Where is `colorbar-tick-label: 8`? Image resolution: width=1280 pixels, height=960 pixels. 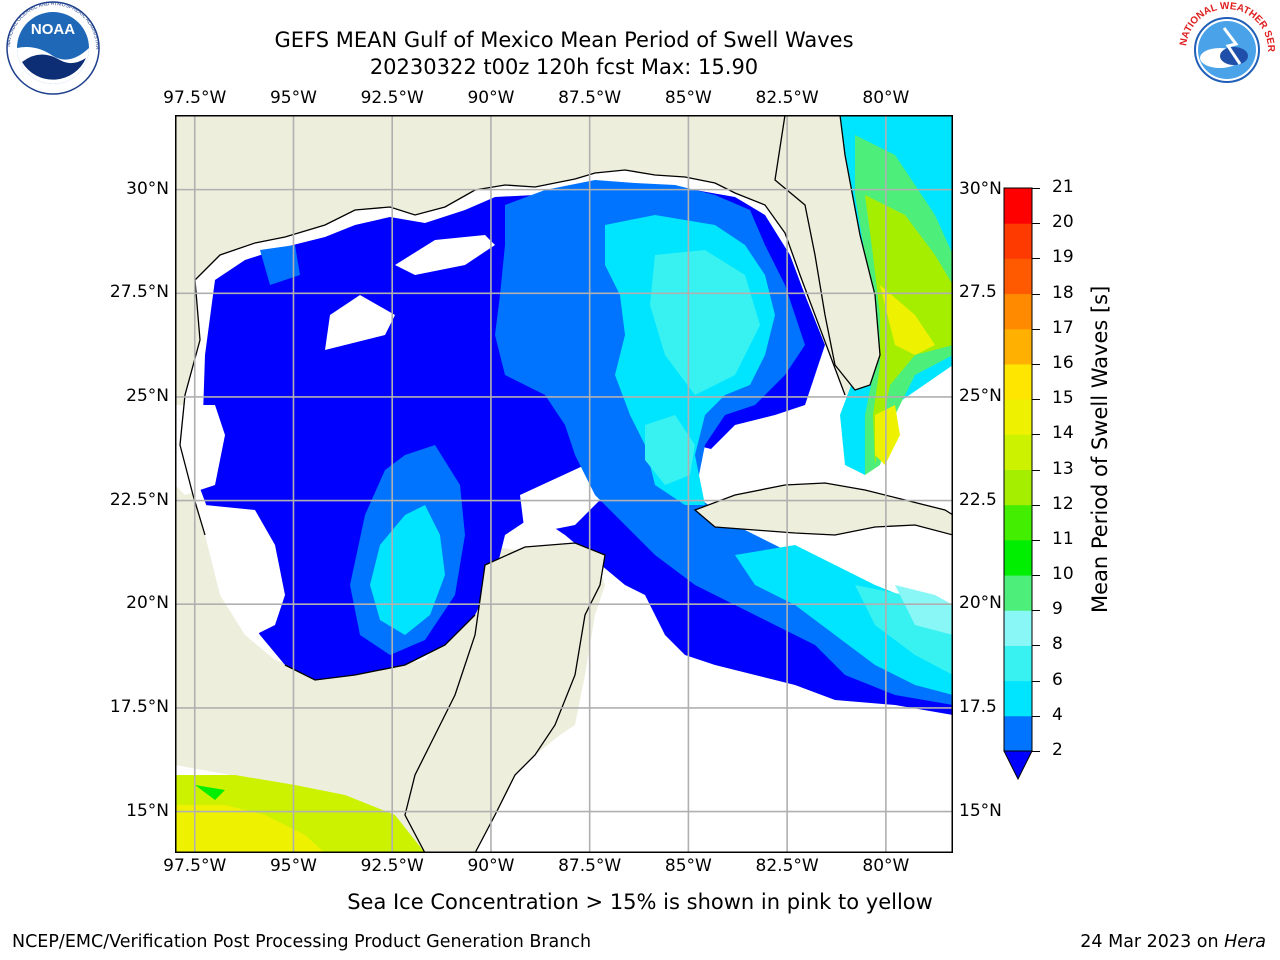 colorbar-tick-label: 8 is located at coordinates (1057, 644).